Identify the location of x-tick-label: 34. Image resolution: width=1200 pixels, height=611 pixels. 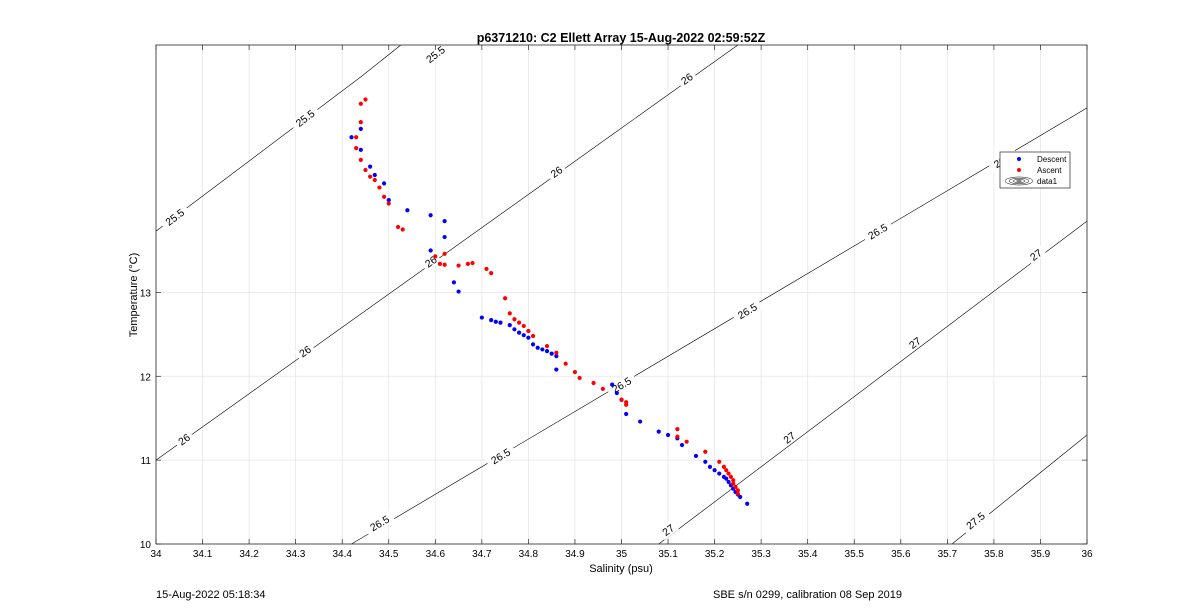
(156, 554).